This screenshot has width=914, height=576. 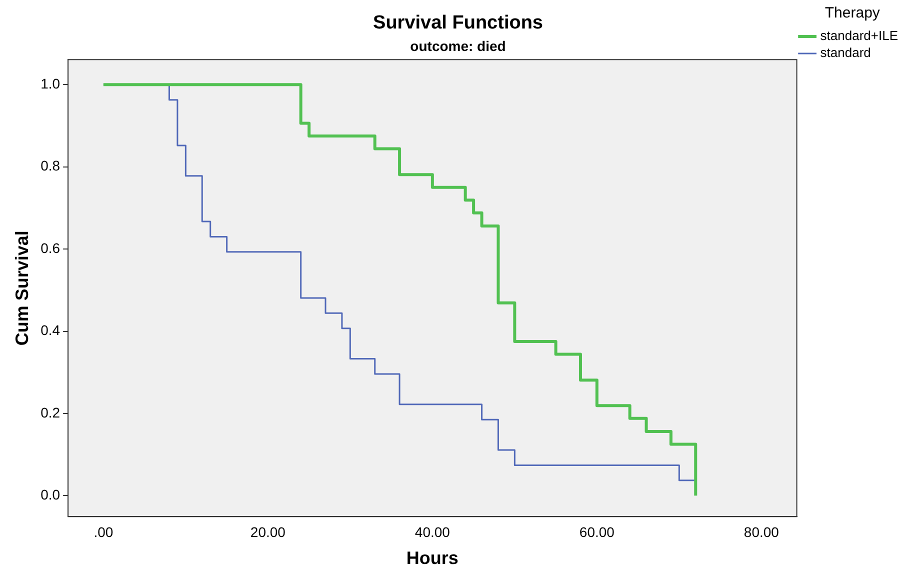 What do you see at coordinates (458, 23) in the screenshot?
I see `chart-title: Survival Functions` at bounding box center [458, 23].